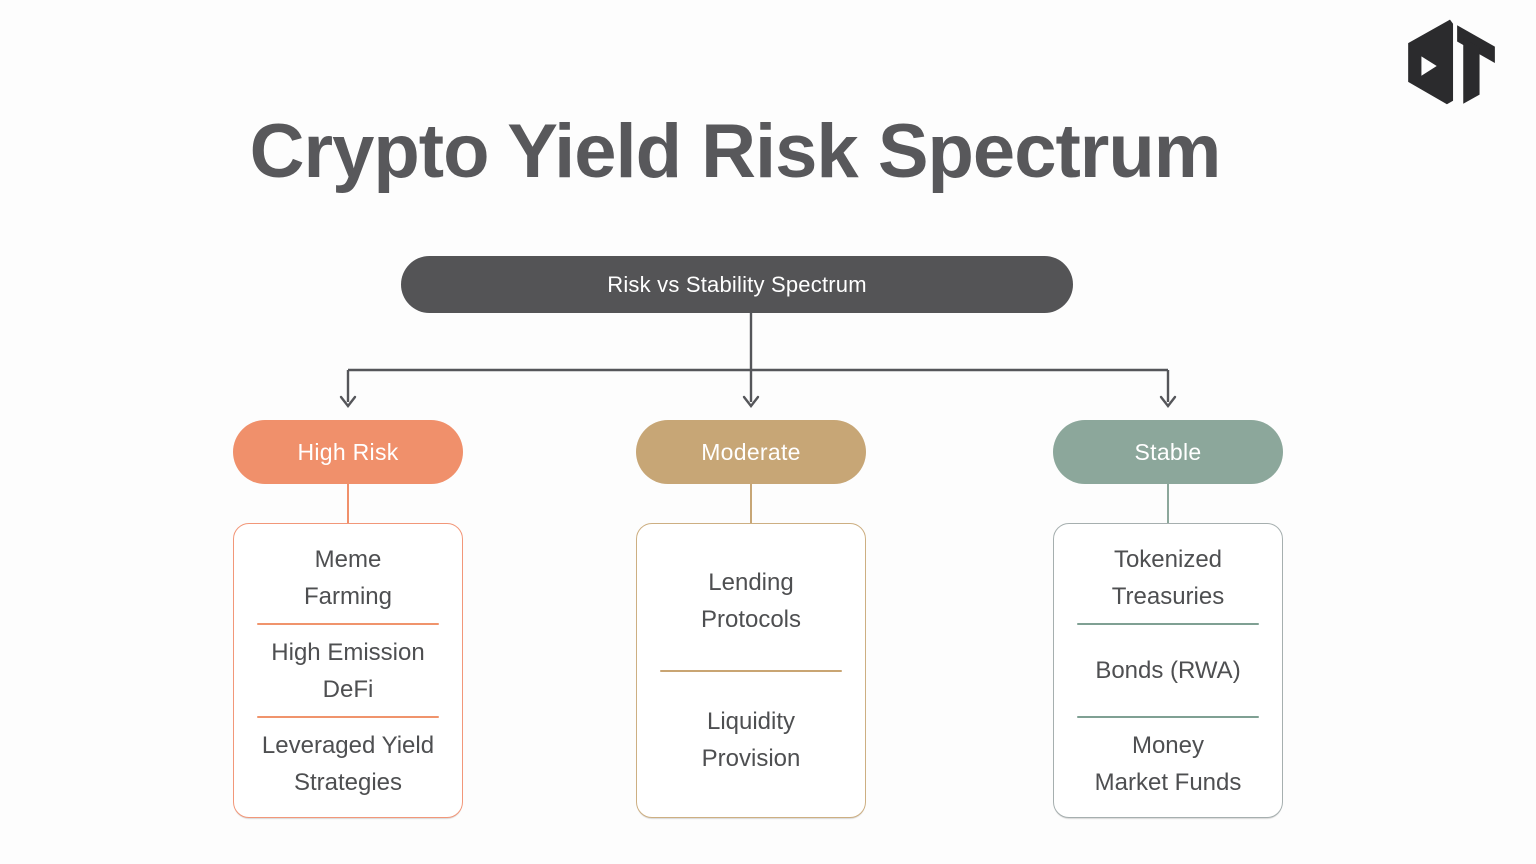 The height and width of the screenshot is (864, 1536). What do you see at coordinates (1168, 782) in the screenshot?
I see `item-line: Market Funds` at bounding box center [1168, 782].